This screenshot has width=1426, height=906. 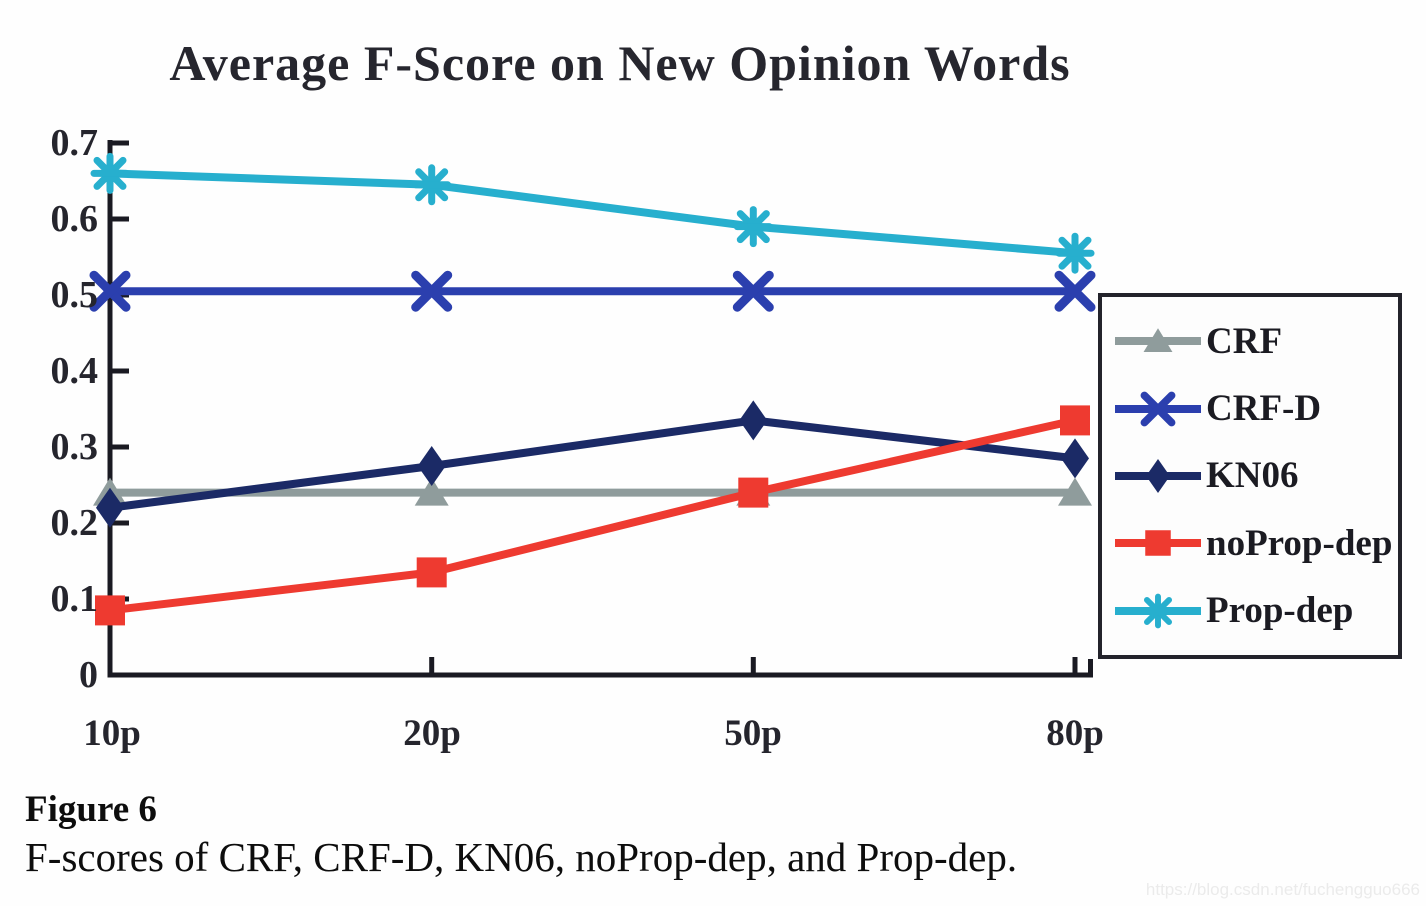 I want to click on figure-label: Figure 6, so click(x=91, y=809).